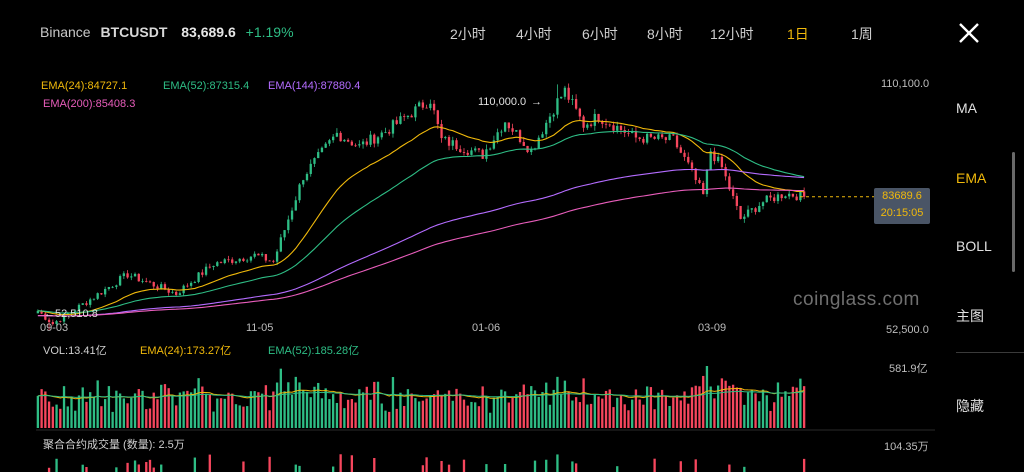 The height and width of the screenshot is (472, 1024). What do you see at coordinates (732, 34) in the screenshot?
I see `tab-interval-12h: 12小时` at bounding box center [732, 34].